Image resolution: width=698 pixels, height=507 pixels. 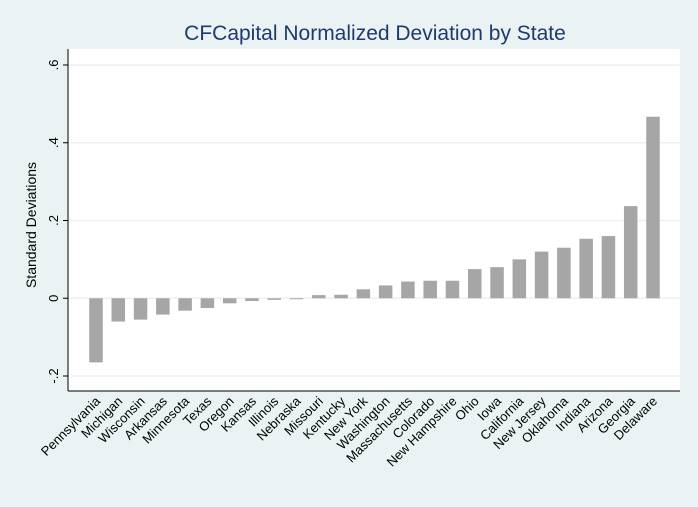 I want to click on bar-kentucky, so click(x=341, y=296).